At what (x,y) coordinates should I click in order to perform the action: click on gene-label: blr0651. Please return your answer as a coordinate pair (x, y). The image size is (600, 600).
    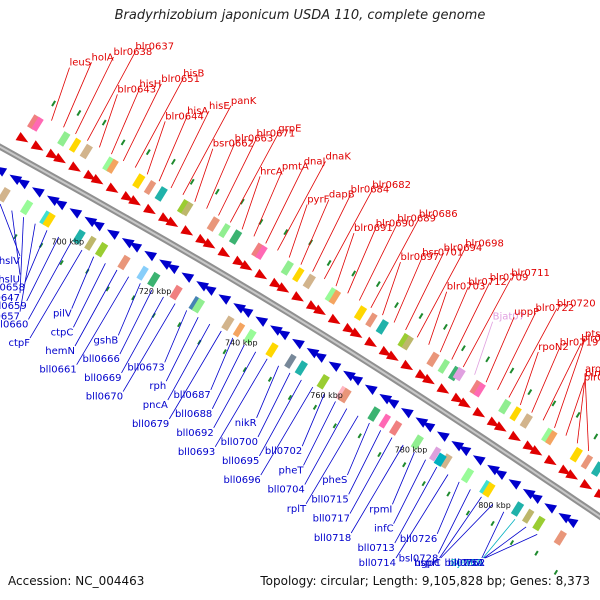
    Looking at the image, I should click on (180, 79).